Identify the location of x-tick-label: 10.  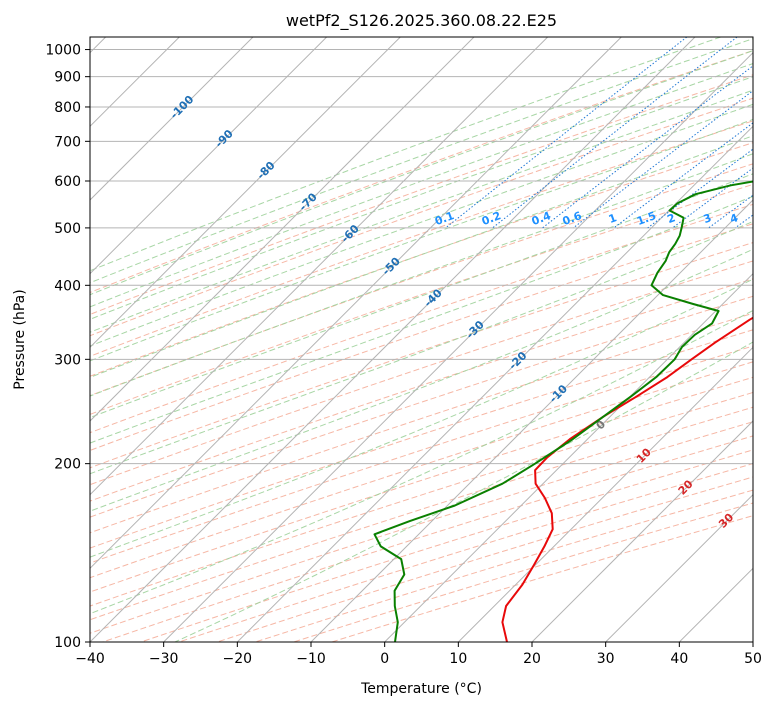
(458, 659).